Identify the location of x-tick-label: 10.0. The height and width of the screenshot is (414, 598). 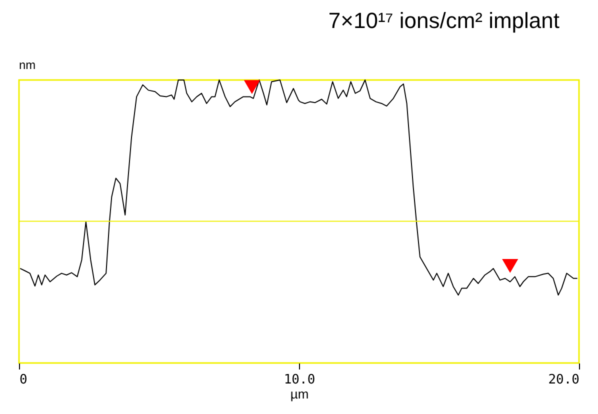
(300, 380).